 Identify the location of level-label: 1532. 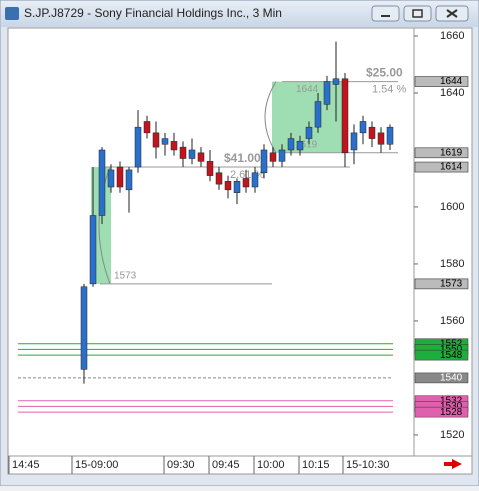
(451, 400).